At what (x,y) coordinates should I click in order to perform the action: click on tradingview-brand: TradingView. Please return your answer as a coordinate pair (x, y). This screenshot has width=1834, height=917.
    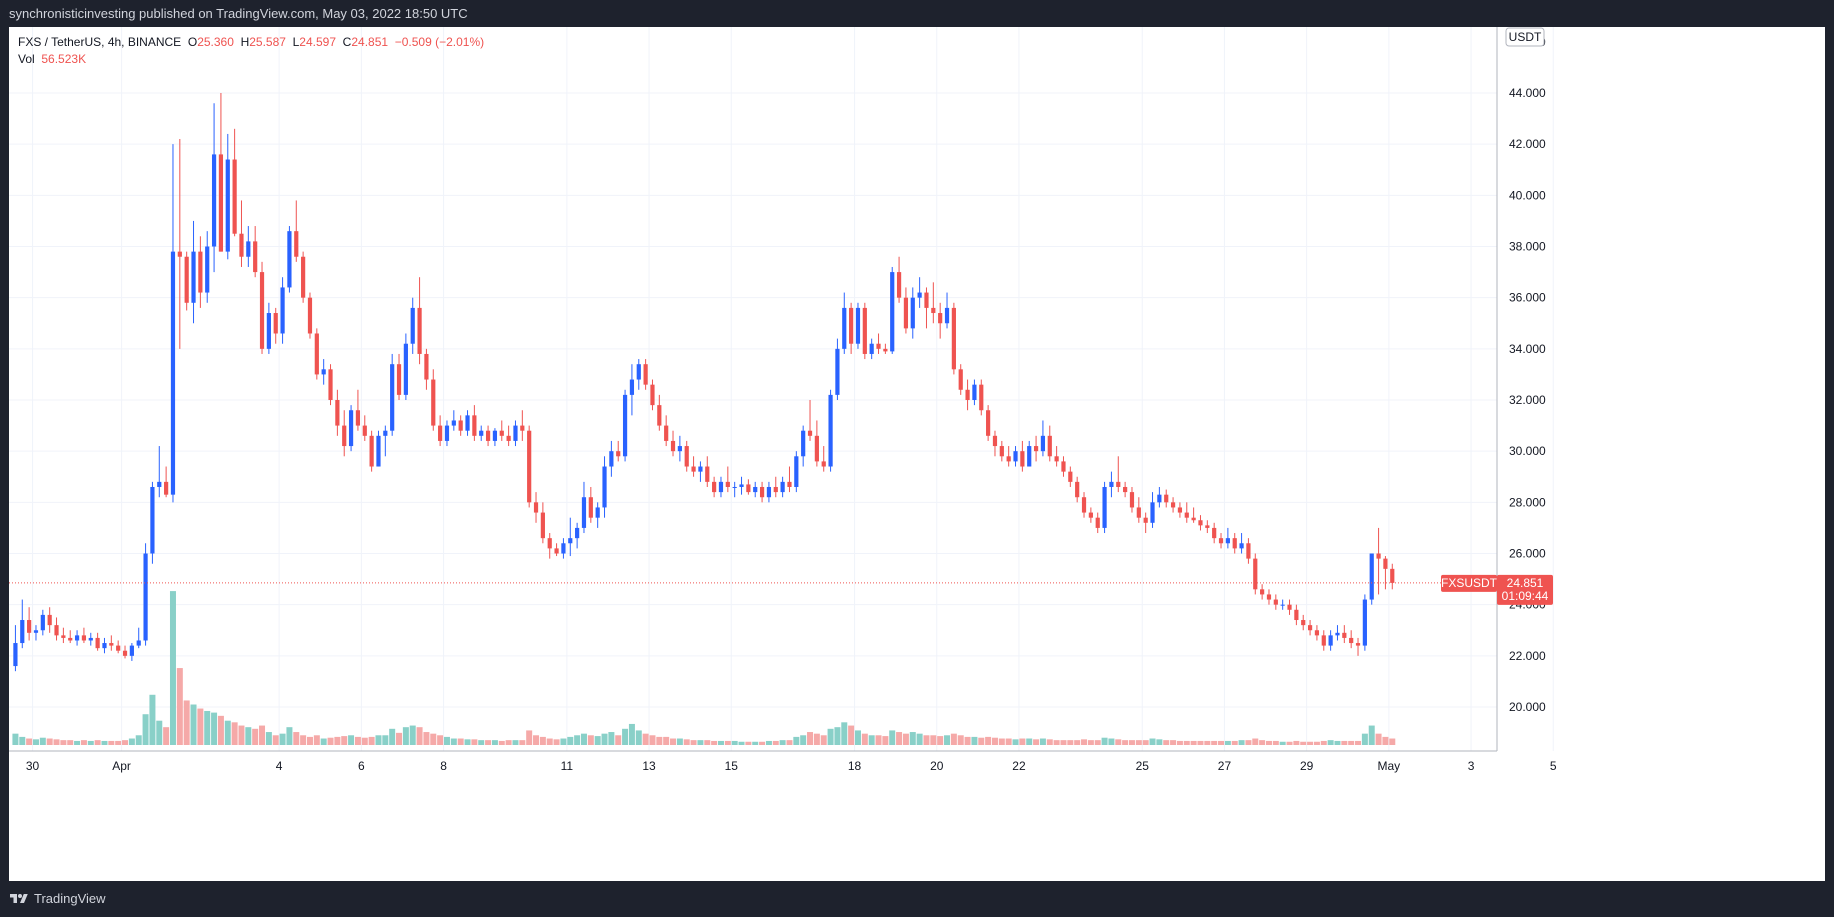
    Looking at the image, I should click on (58, 898).